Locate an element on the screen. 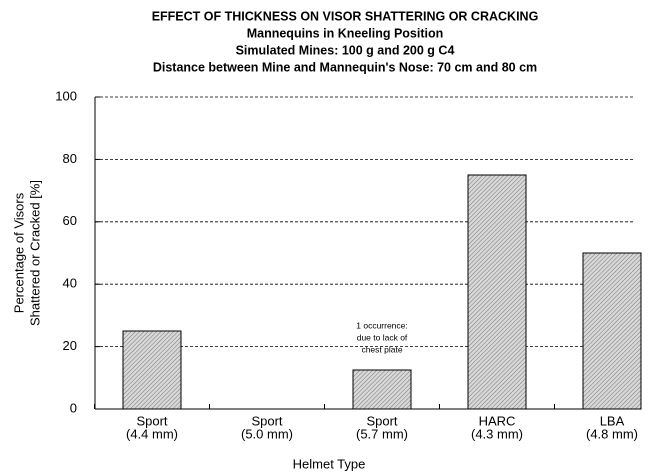  y-tick-label: 20 is located at coordinates (70, 345).